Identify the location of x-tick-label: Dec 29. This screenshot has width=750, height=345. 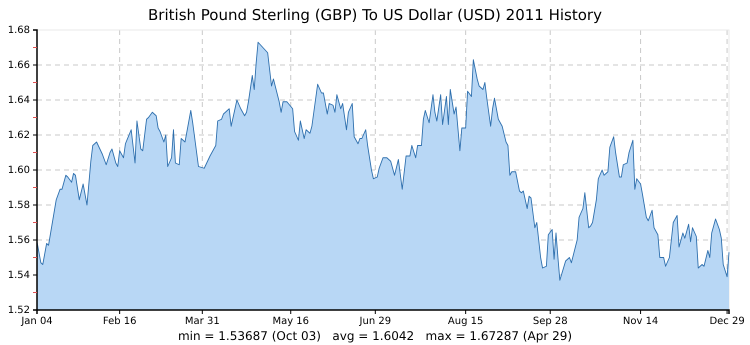
(727, 322).